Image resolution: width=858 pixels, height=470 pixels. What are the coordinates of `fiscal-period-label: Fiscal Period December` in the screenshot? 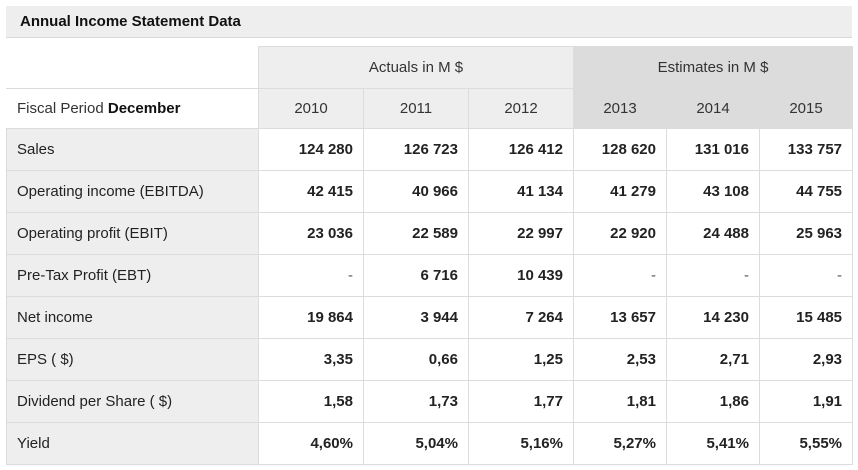 It's located at (132, 108).